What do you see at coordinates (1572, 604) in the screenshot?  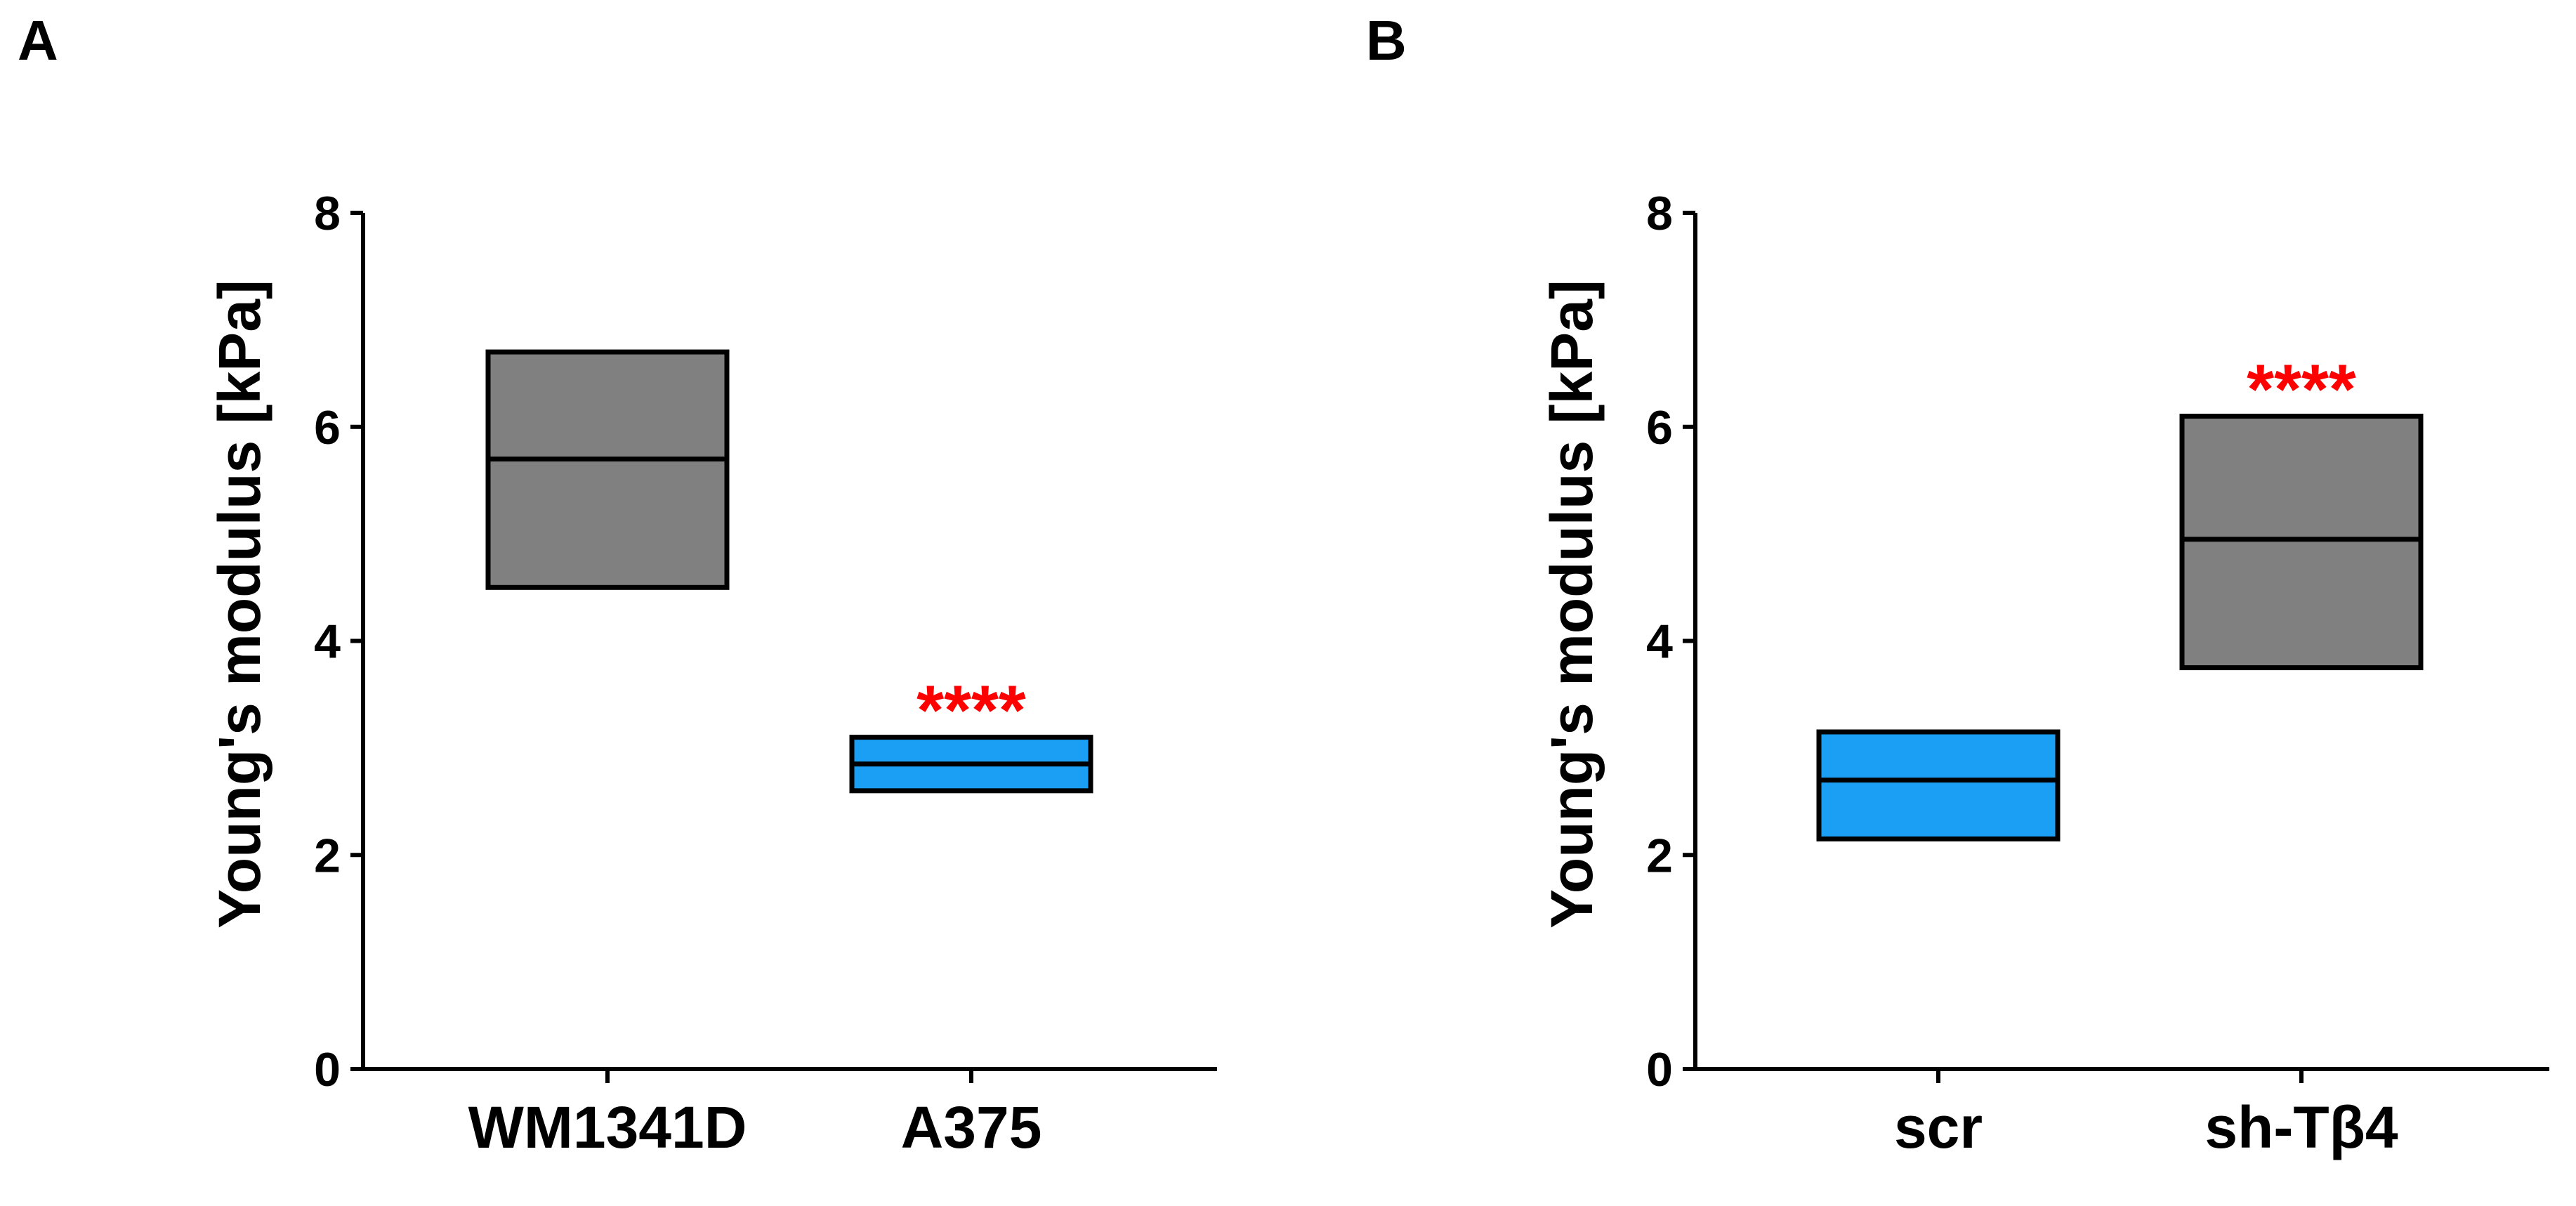 I see `panel-b-y-axis-label: Young's modulus [kPa]` at bounding box center [1572, 604].